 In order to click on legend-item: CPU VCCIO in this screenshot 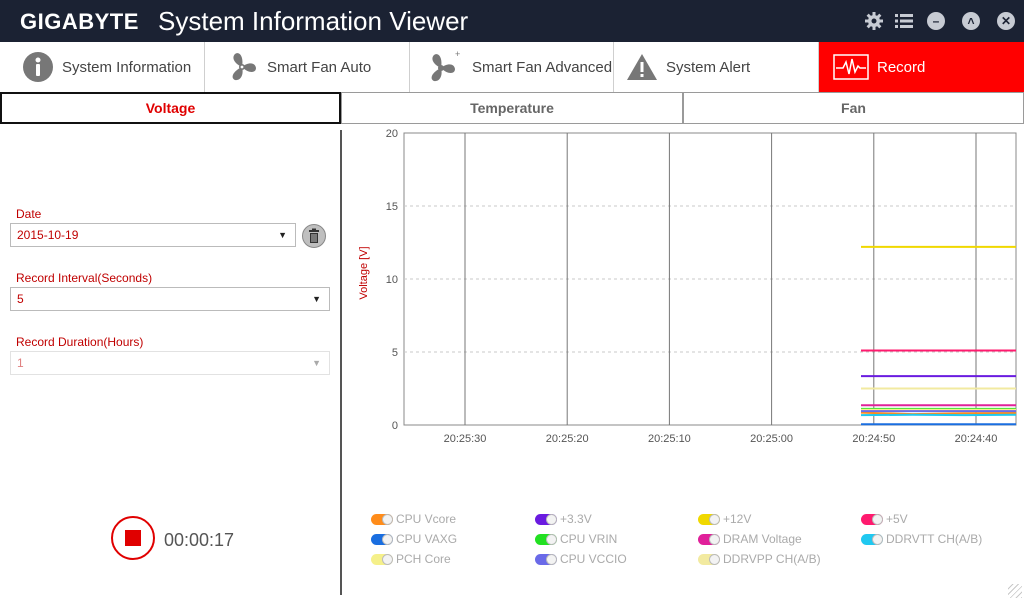, I will do `click(581, 559)`.